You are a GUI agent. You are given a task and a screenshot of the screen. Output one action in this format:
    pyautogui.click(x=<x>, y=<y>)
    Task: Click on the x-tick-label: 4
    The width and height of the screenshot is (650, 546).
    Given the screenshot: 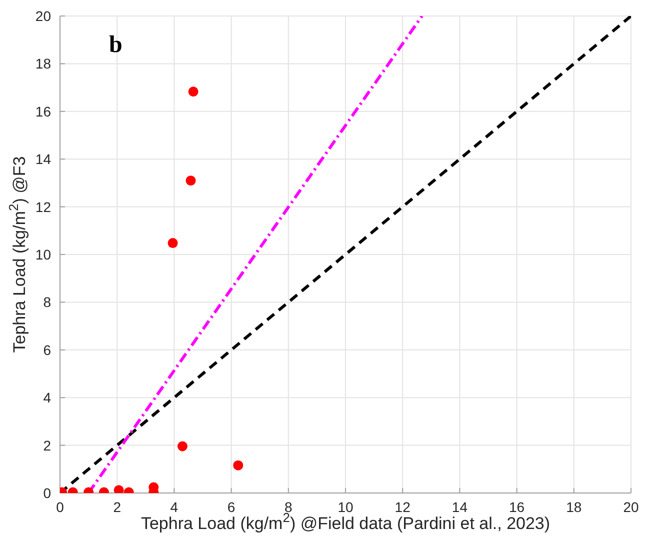 What is the action you would take?
    pyautogui.click(x=174, y=506)
    